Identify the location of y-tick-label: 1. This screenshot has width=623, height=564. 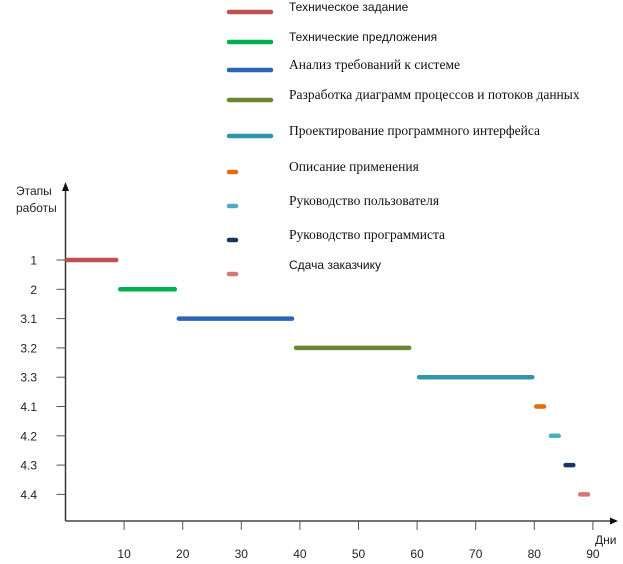
(33, 261).